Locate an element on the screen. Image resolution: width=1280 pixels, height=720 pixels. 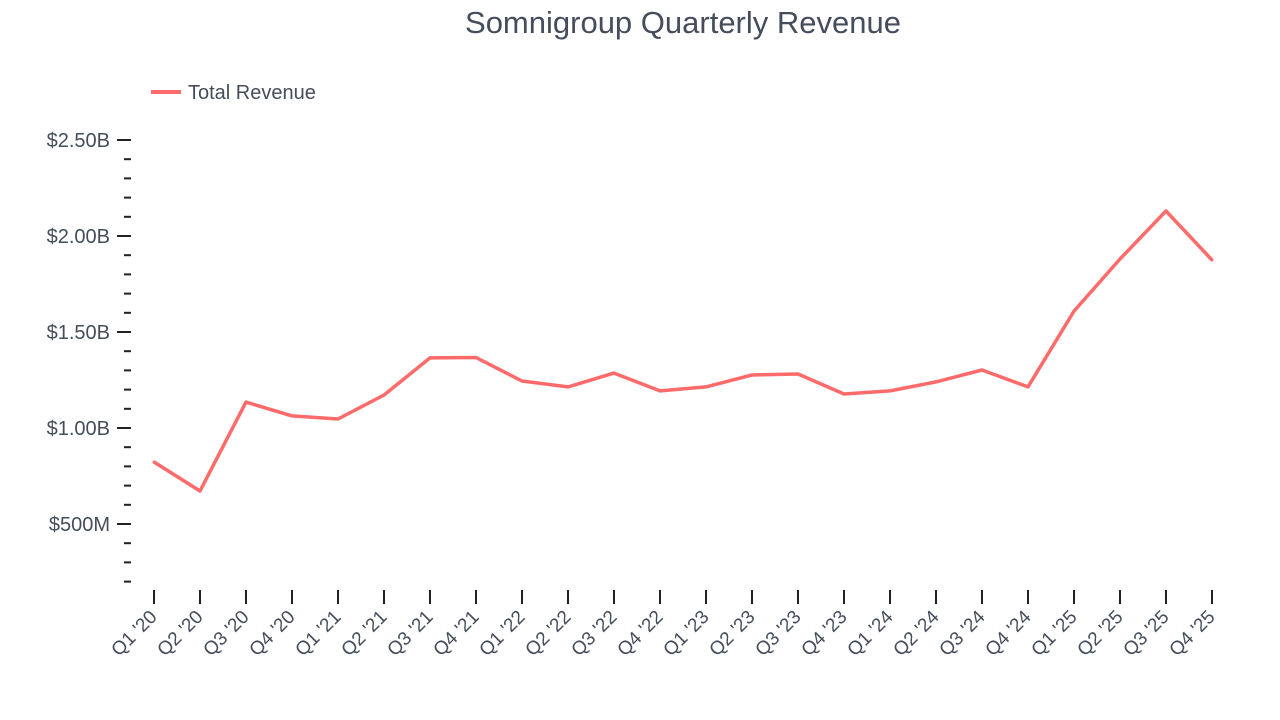
x-tick-label: Q3 '21 is located at coordinates (411, 634).